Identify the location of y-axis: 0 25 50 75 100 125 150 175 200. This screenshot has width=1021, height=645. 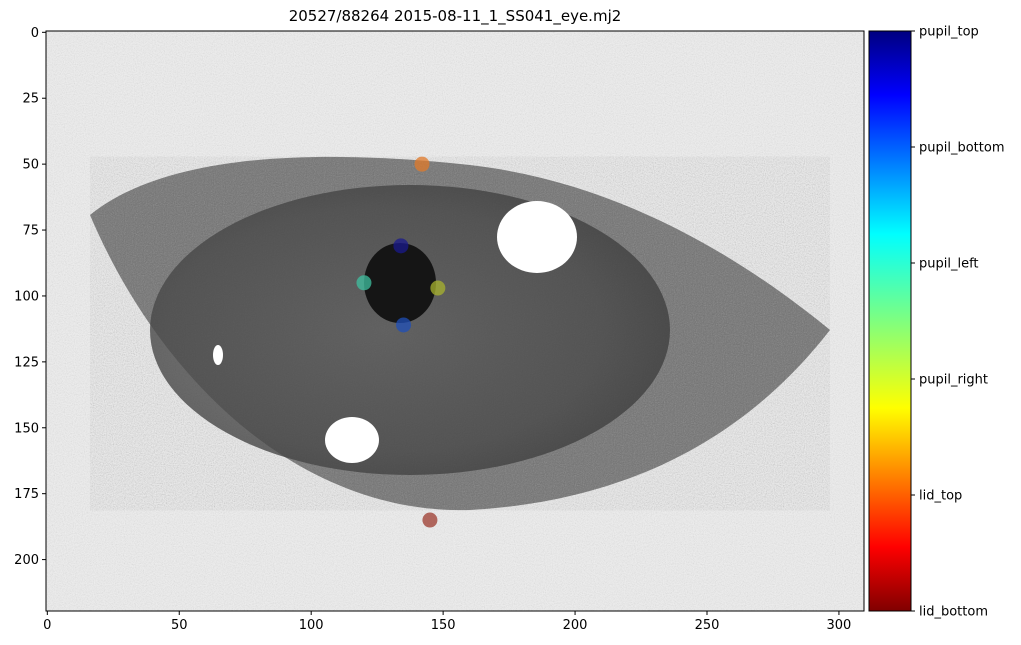
(30, 297).